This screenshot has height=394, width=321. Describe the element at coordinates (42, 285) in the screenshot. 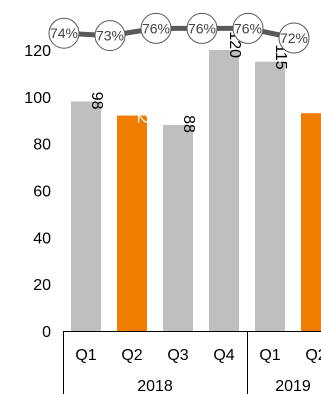

I see `y-tick-label: 20` at that location.